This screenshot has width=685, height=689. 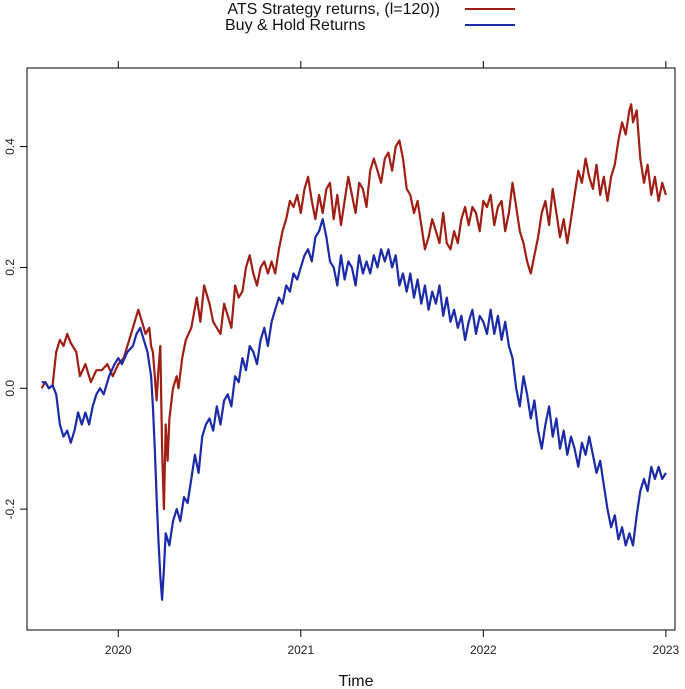 What do you see at coordinates (356, 681) in the screenshot?
I see `x-axis-title: Time` at bounding box center [356, 681].